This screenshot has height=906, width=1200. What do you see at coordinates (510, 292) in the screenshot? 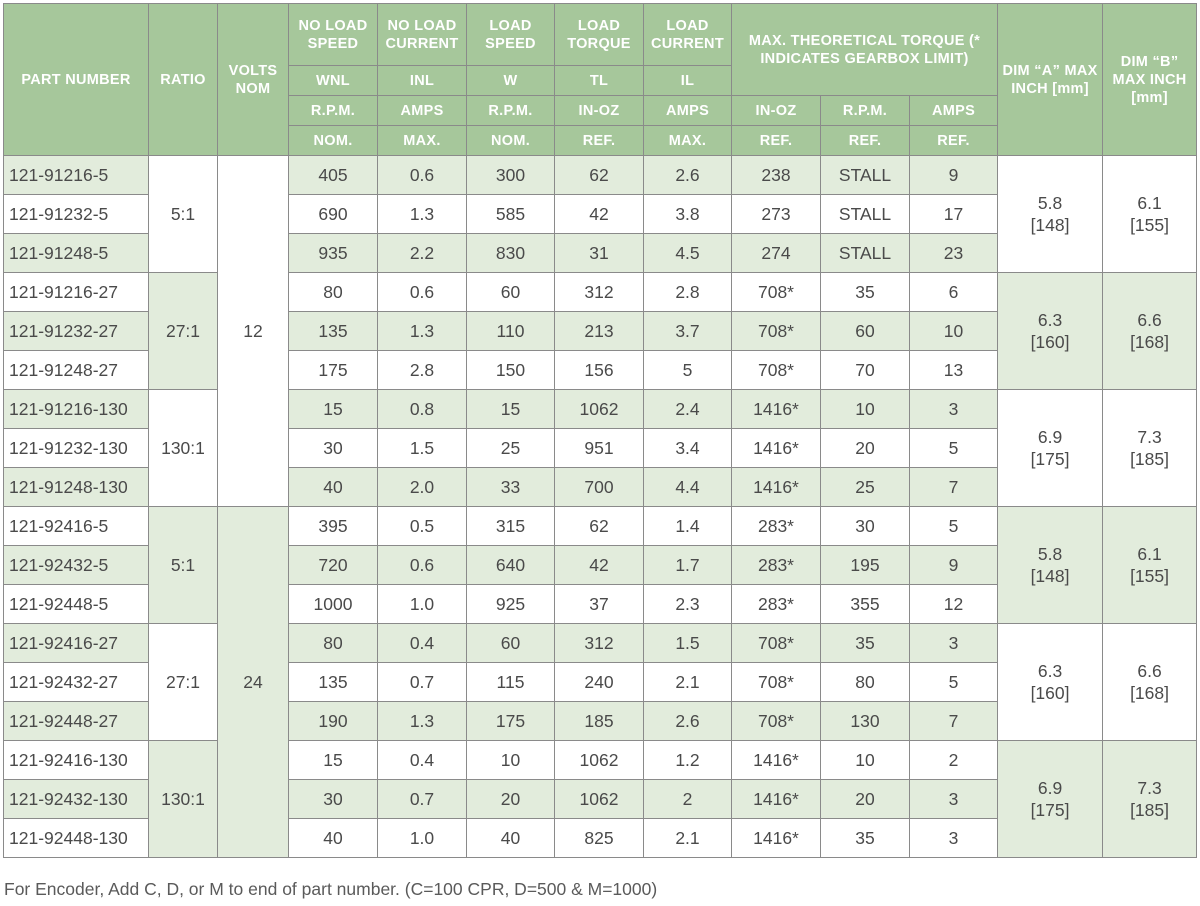
I see `load-speed-cell: 60` at bounding box center [510, 292].